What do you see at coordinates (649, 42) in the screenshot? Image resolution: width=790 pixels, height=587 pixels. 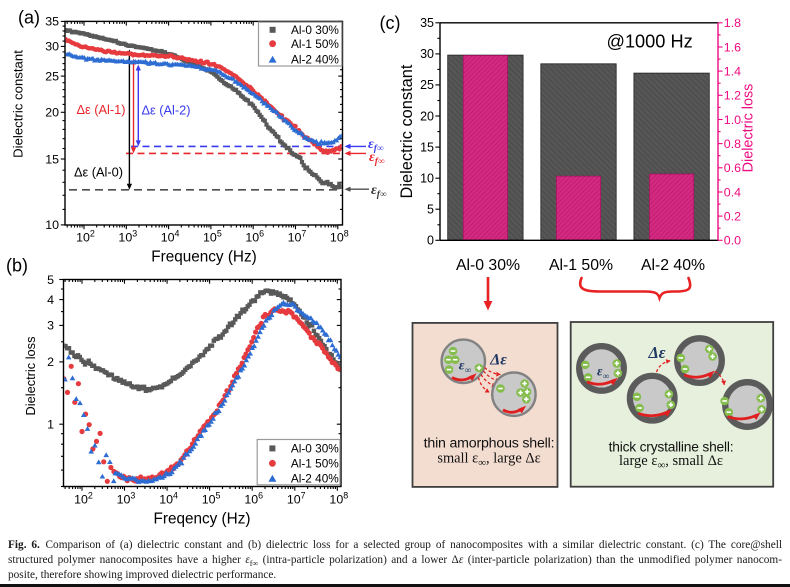 I see `svg-text: @1000 Hz` at bounding box center [649, 42].